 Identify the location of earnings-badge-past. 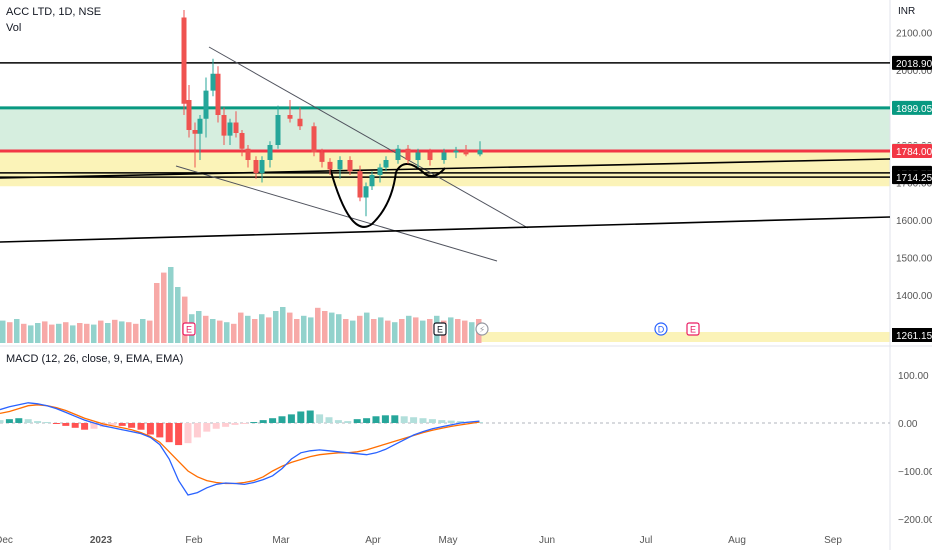
(189, 329).